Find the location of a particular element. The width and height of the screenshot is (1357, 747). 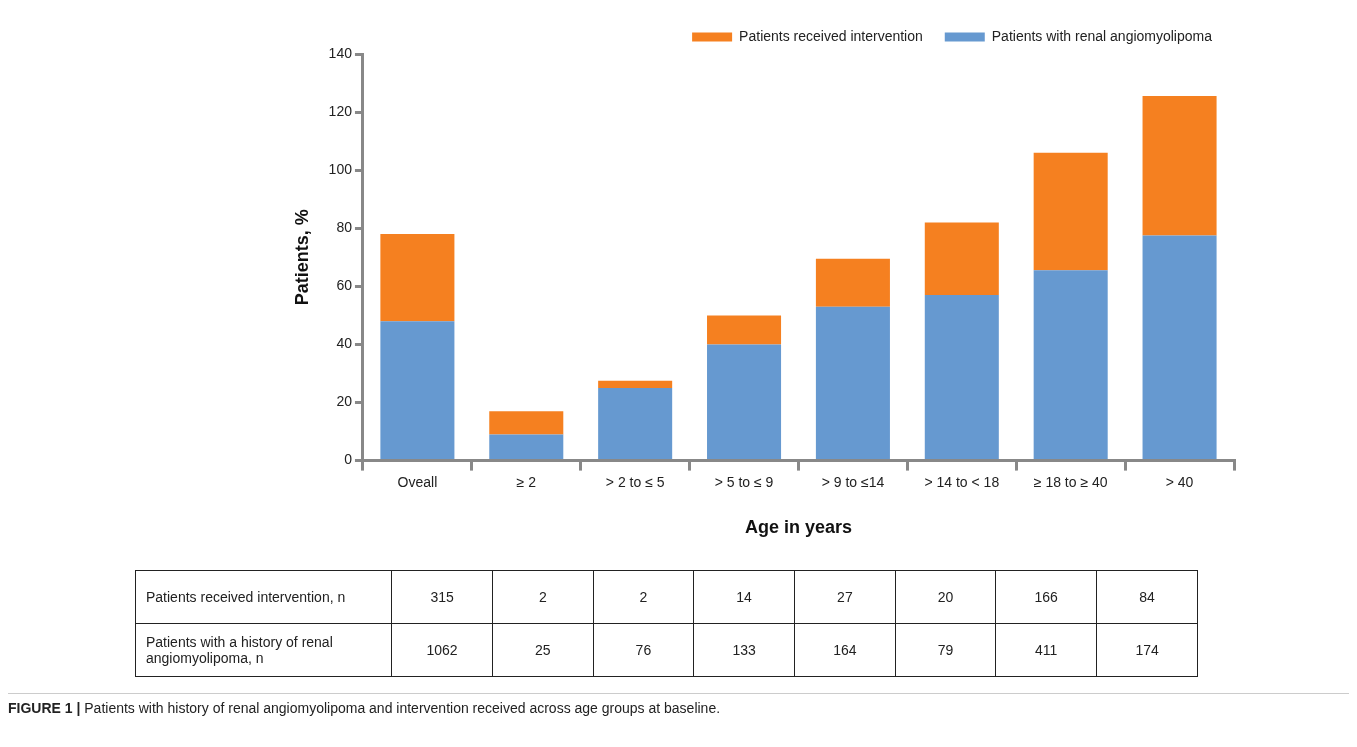

text: 25 is located at coordinates (543, 650).